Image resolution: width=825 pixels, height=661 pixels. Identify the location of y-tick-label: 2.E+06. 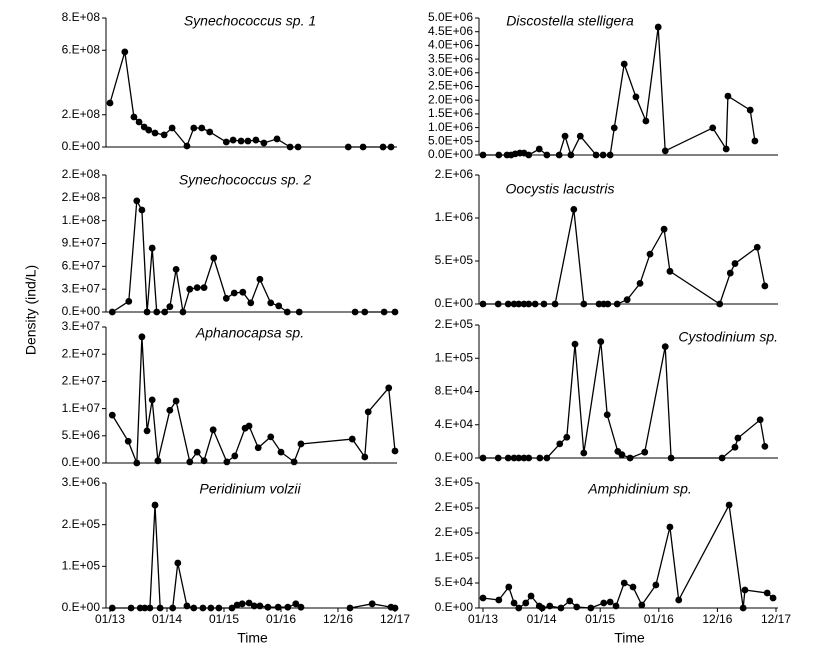
(454, 174).